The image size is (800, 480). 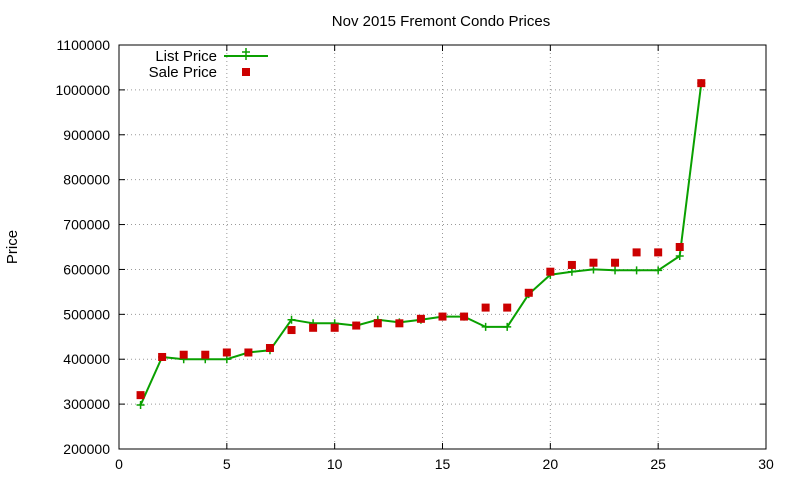 What do you see at coordinates (86, 269) in the screenshot?
I see `y-tick-label: 600000` at bounding box center [86, 269].